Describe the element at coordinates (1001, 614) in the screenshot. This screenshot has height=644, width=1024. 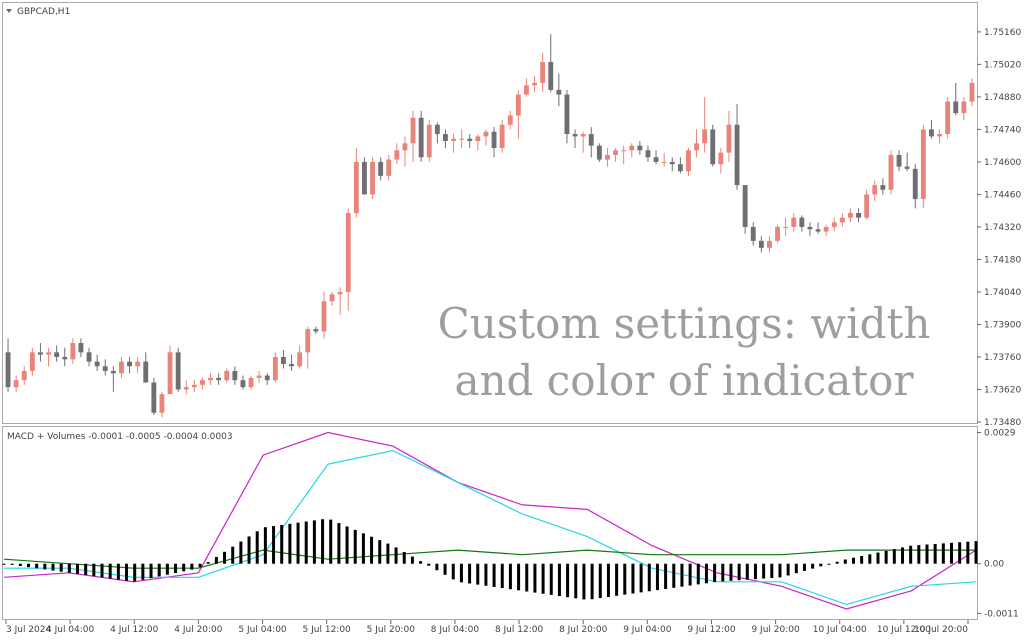
I see `indicator-tick-label: -0.0011` at that location.